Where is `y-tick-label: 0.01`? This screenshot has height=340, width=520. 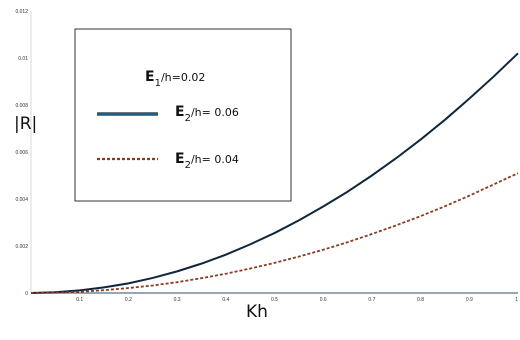 y-tick-label: 0.01 is located at coordinates (23, 59).